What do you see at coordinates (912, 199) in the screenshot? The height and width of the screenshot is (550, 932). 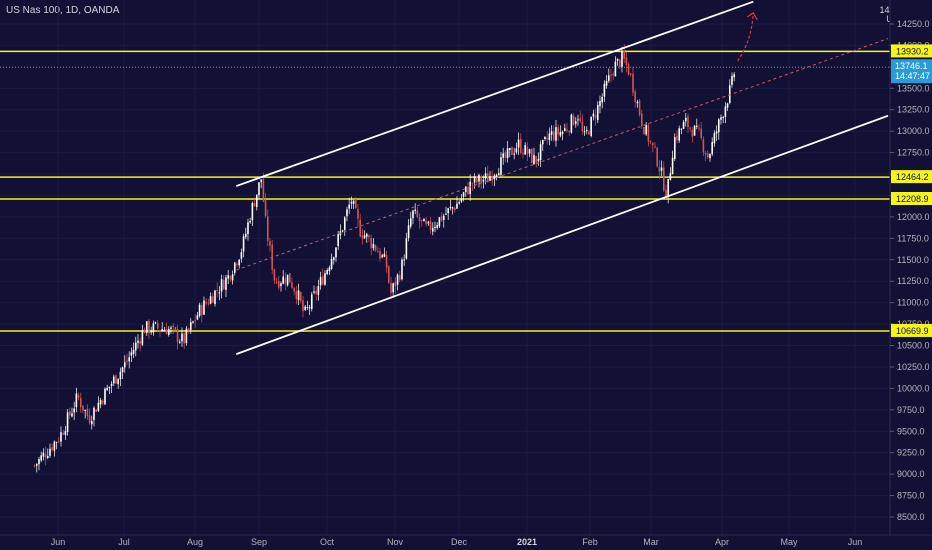 I see `level-badge-label: 12208.9` at bounding box center [912, 199].